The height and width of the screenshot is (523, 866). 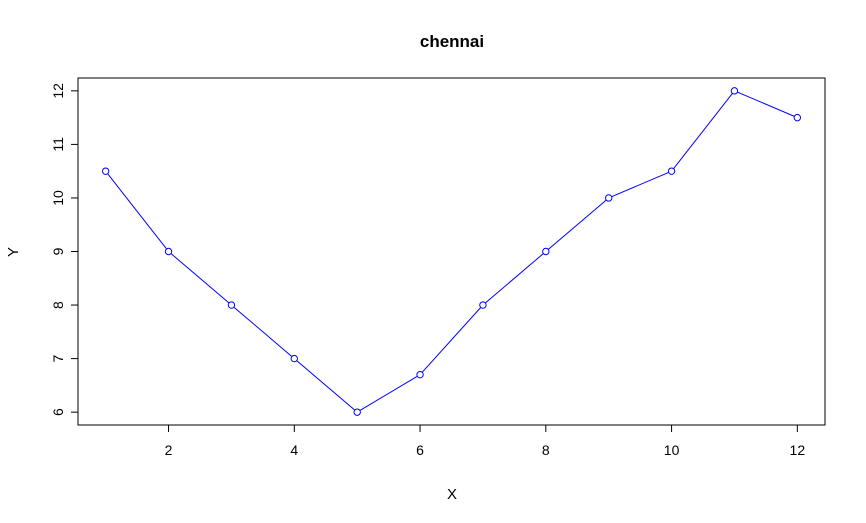 What do you see at coordinates (58, 358) in the screenshot?
I see `y-tick-label: 7` at bounding box center [58, 358].